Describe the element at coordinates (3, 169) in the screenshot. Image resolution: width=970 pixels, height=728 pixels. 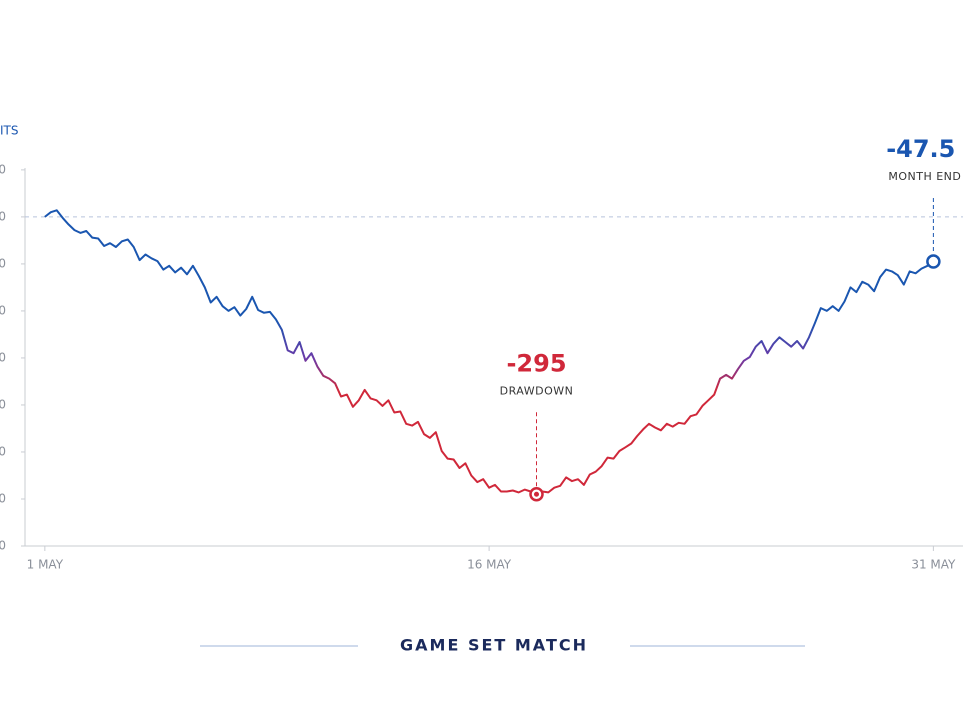
I see `y-tick-label: 50` at that location.